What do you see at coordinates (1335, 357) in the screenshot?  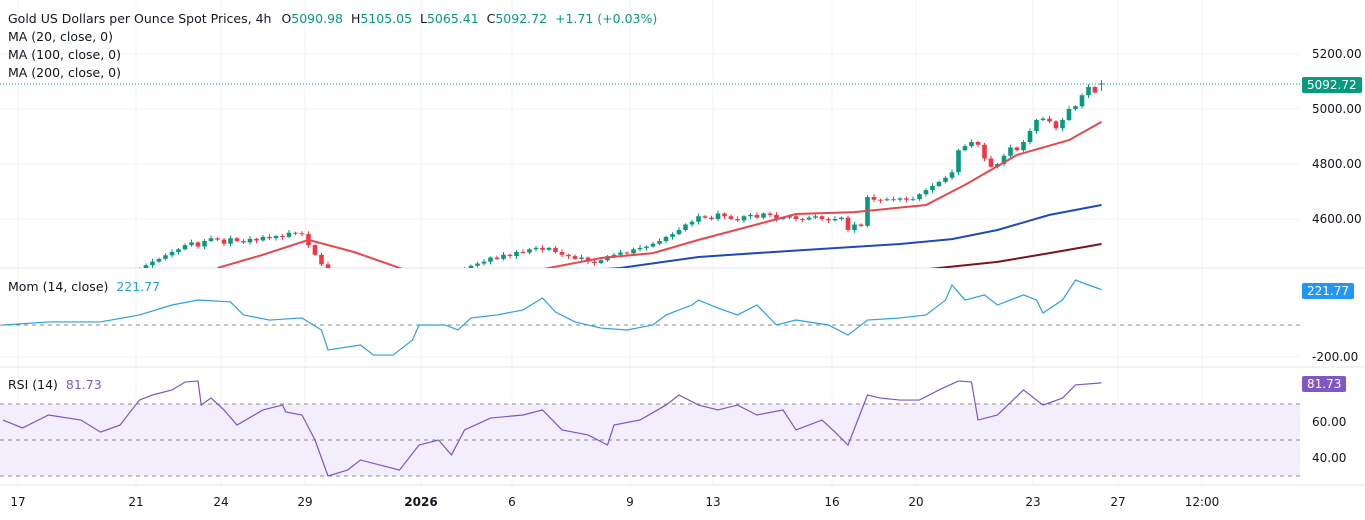 I see `momentum-tick: -200.00` at bounding box center [1335, 357].